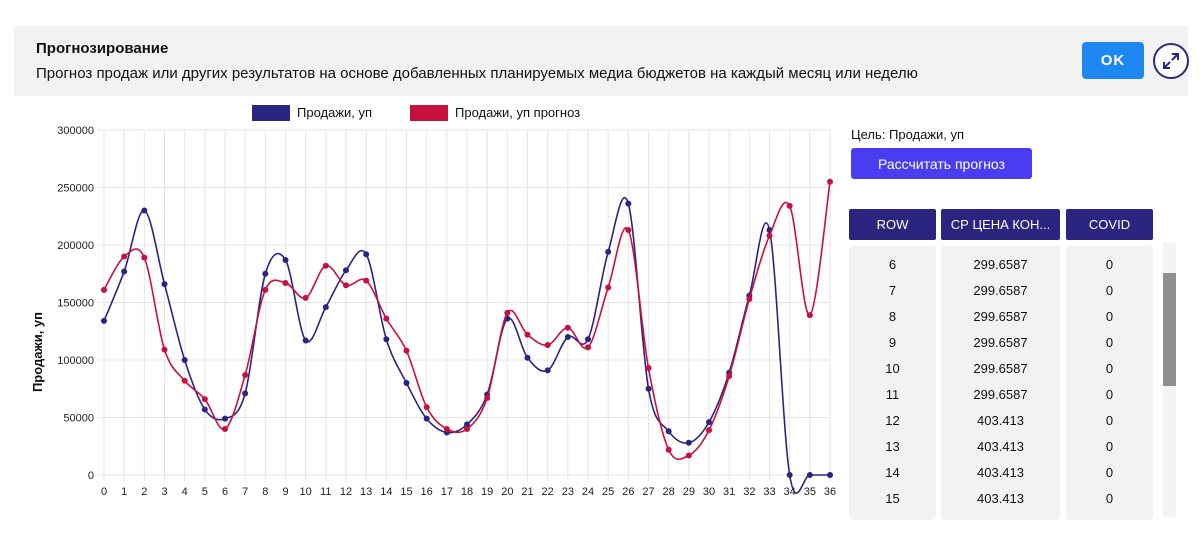  I want to click on column-header-covid: COVID, so click(1109, 224).